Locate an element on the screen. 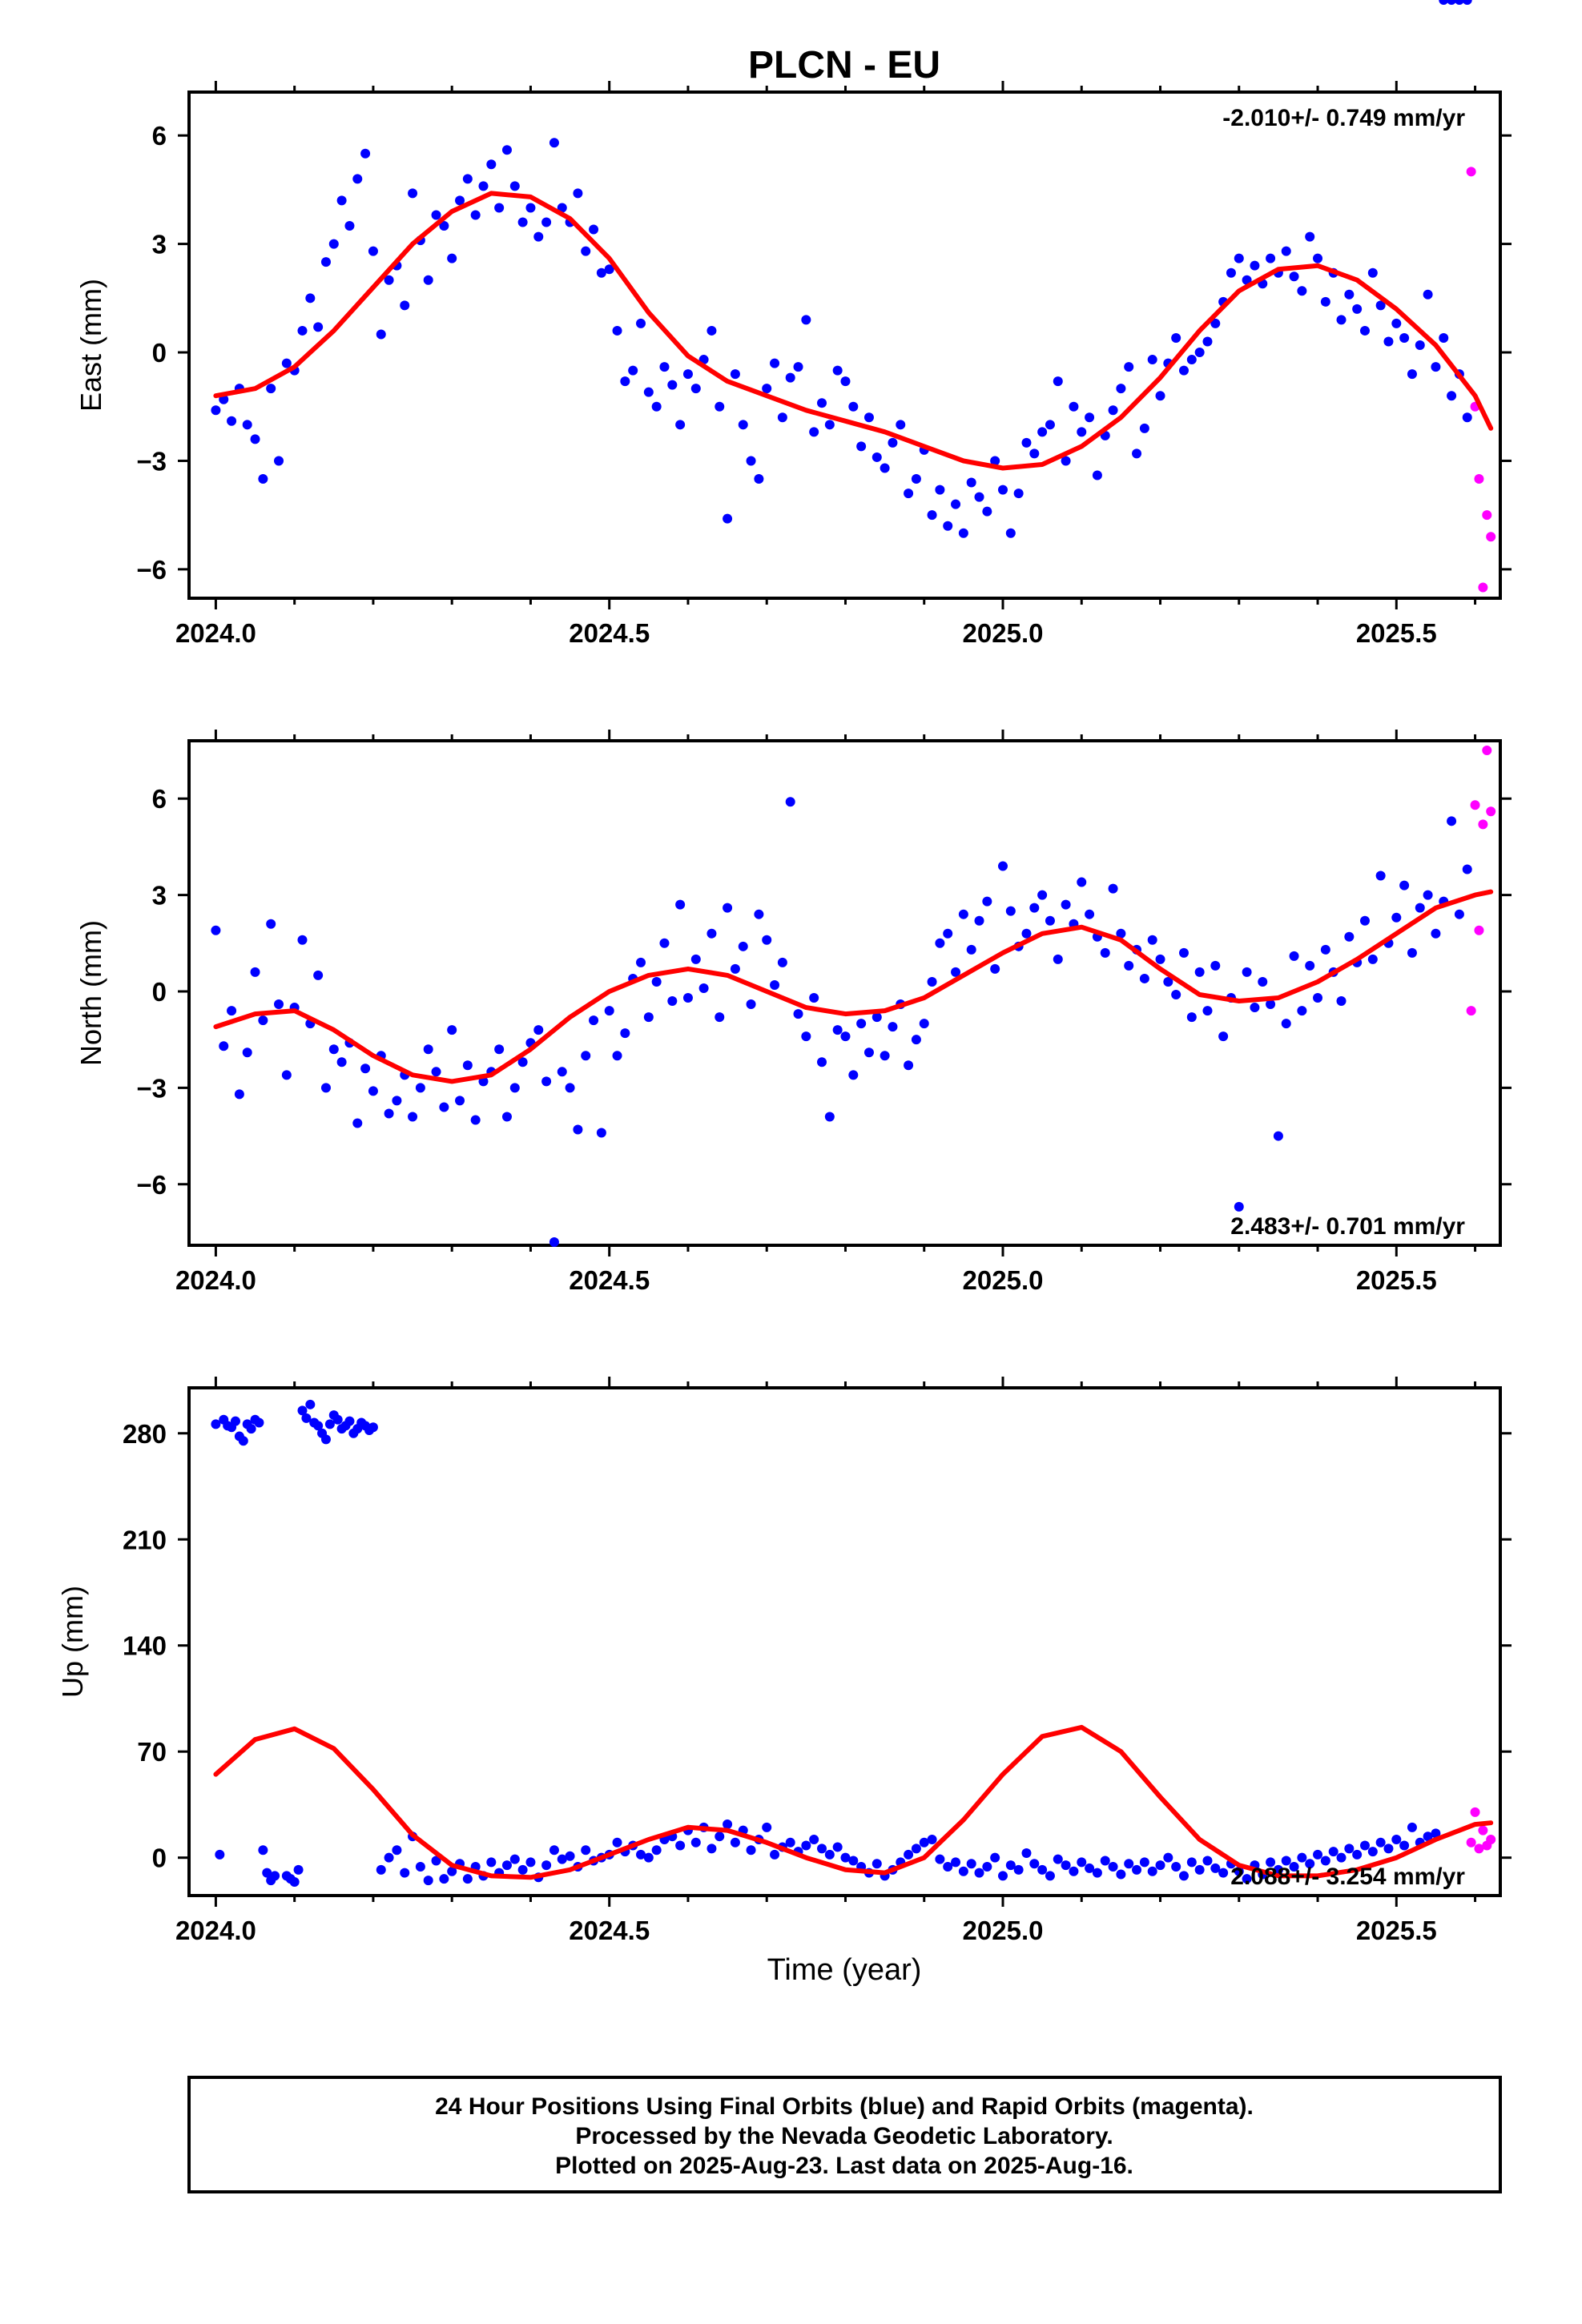 Image resolution: width=1582 pixels, height=2324 pixels. north-x-tick-label: 2024.0 is located at coordinates (215, 1280).